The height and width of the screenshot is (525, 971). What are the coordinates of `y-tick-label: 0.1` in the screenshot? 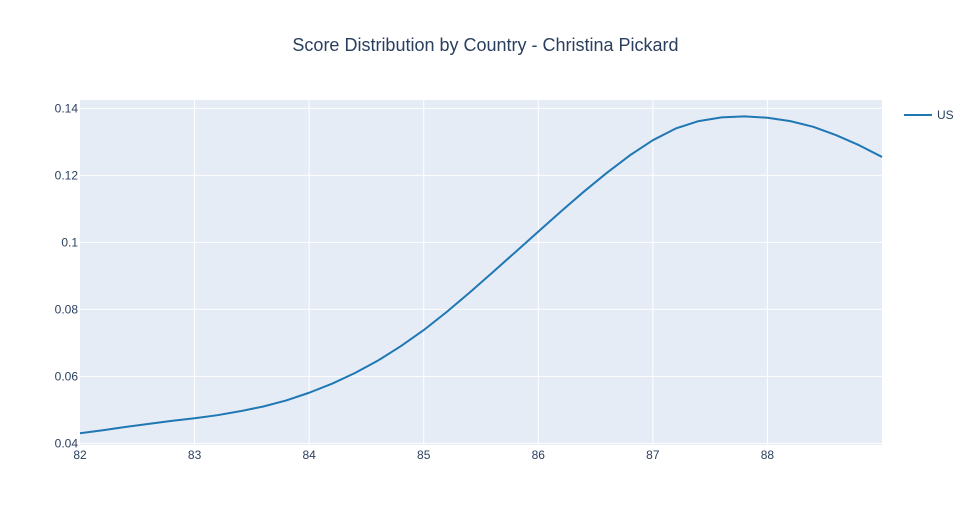 It's located at (69, 242).